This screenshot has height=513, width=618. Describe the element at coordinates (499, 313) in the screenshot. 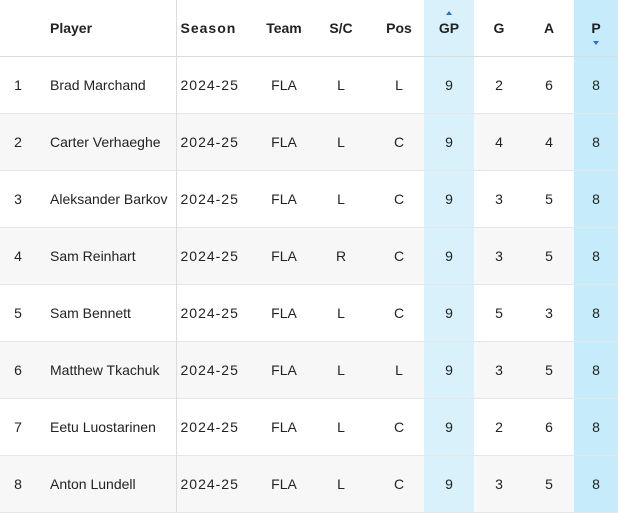

I see `goals-cell: 5` at that location.